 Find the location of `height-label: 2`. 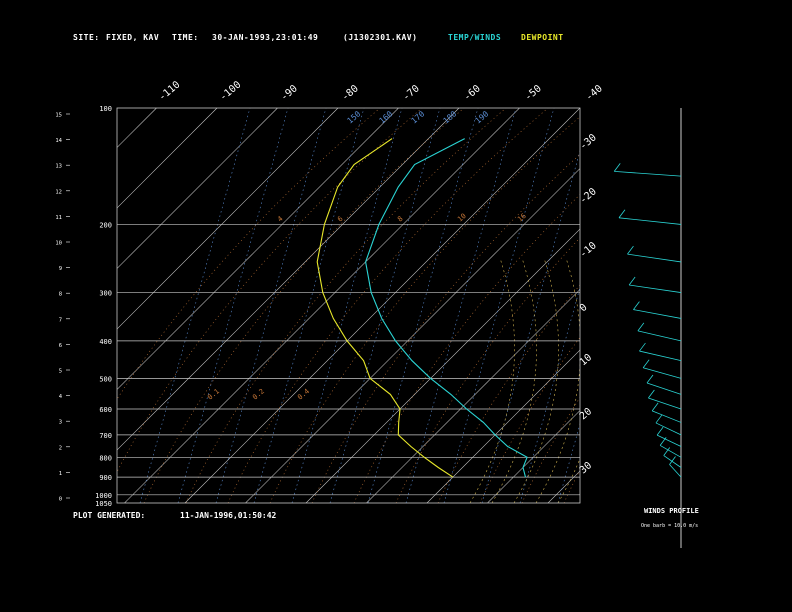

height-label: 2 is located at coordinates (60, 448).